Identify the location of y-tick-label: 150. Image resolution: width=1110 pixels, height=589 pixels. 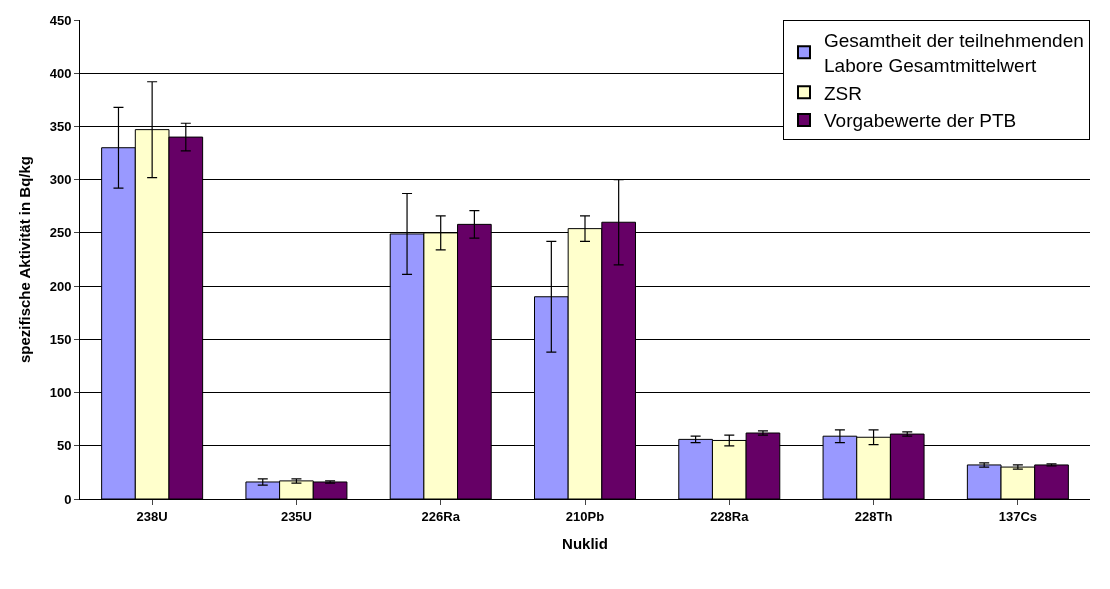
(60, 339).